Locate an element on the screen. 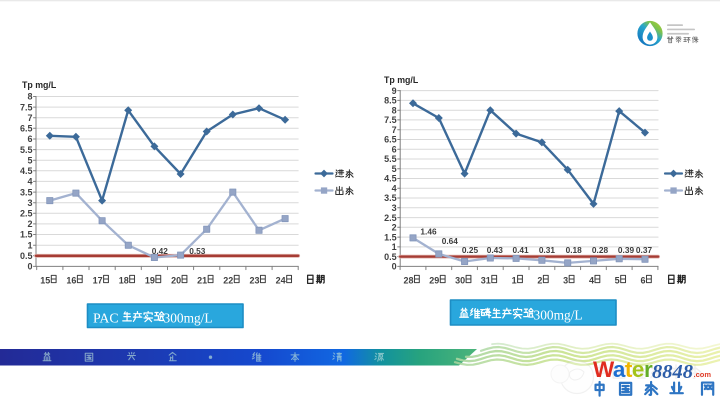 The height and width of the screenshot is (404, 720). svg-text: 18 is located at coordinates (124, 280).